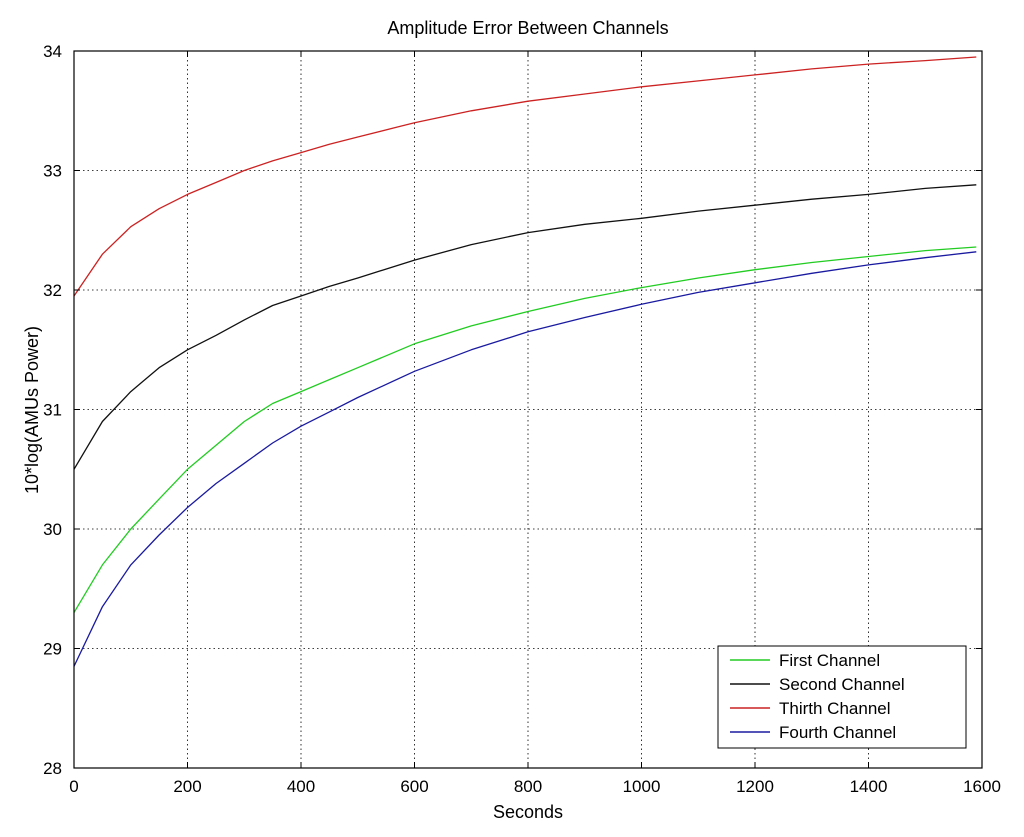  What do you see at coordinates (837, 732) in the screenshot?
I see `legend-label-fourth-channel: Fourth Channel` at bounding box center [837, 732].